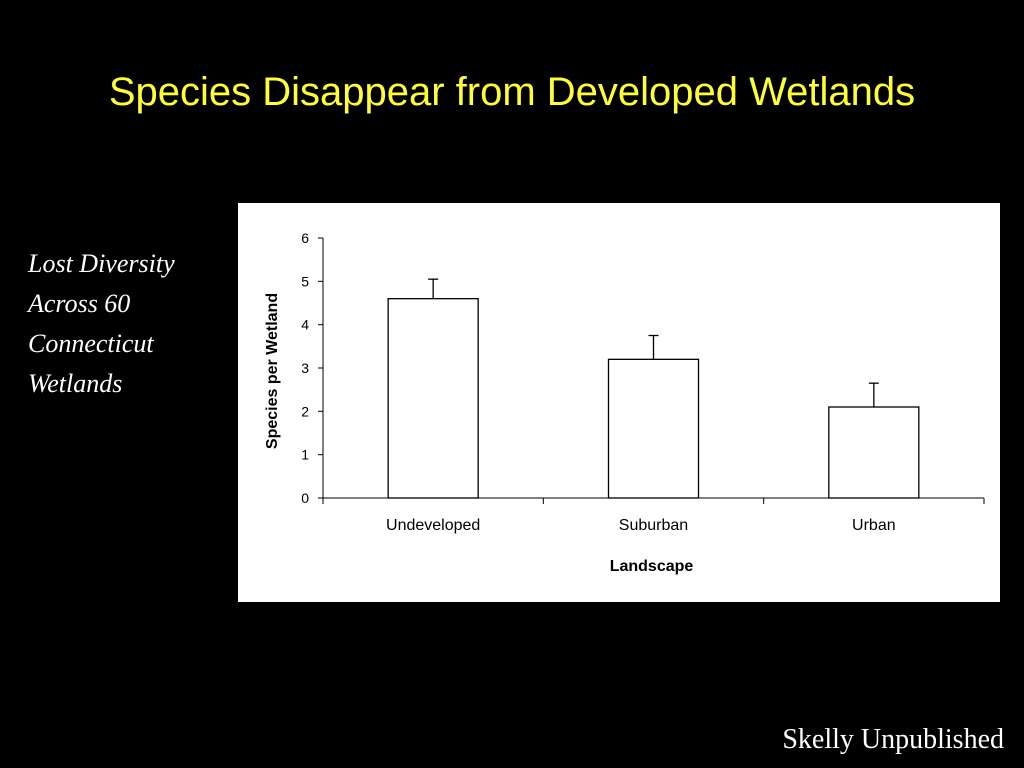  Describe the element at coordinates (305, 411) in the screenshot. I see `y-tick-label: 2` at that location.